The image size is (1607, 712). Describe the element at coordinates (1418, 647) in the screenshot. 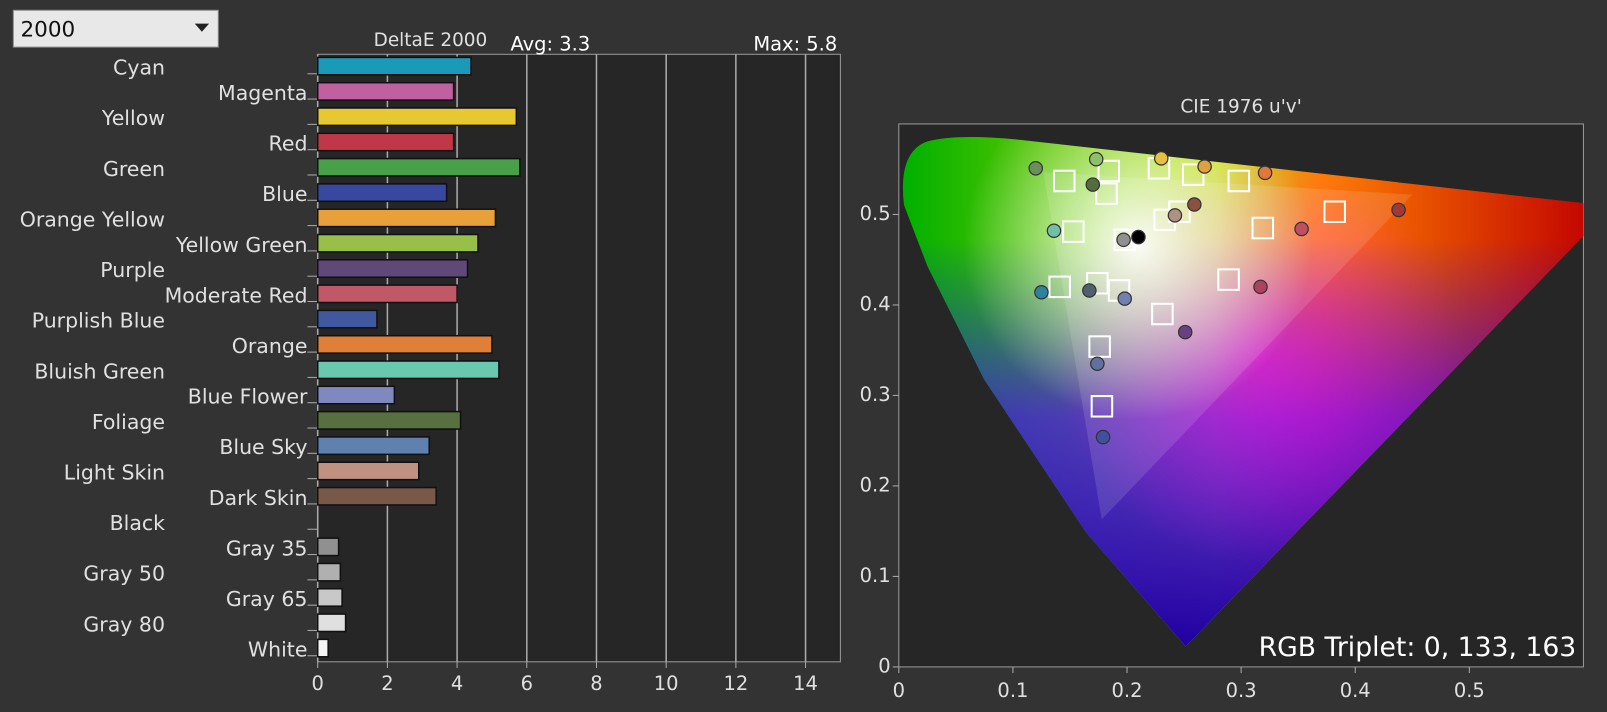

I see `annotation: RGB Triplet: 0, 133, 163` at that location.